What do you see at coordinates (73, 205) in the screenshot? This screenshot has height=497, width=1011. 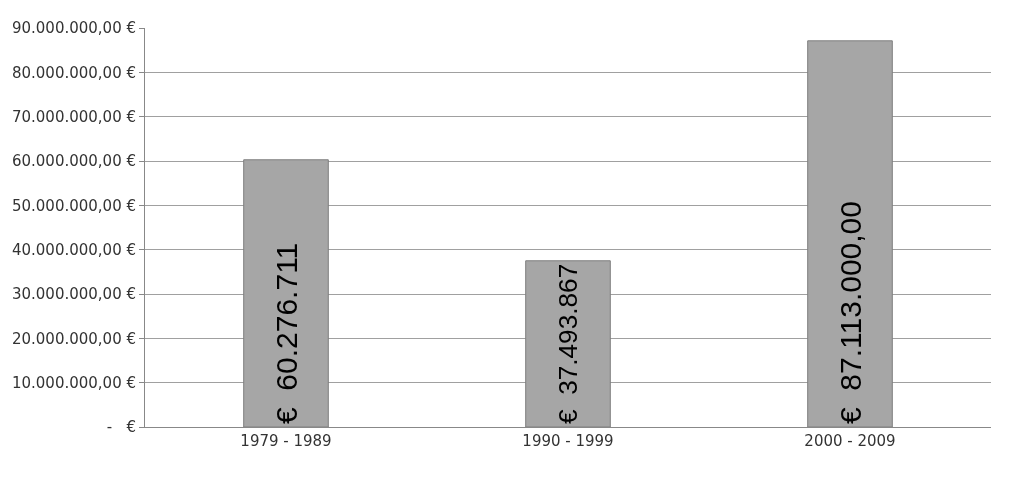 I see `y-tick-label: 50.000.000,00 €` at bounding box center [73, 205].